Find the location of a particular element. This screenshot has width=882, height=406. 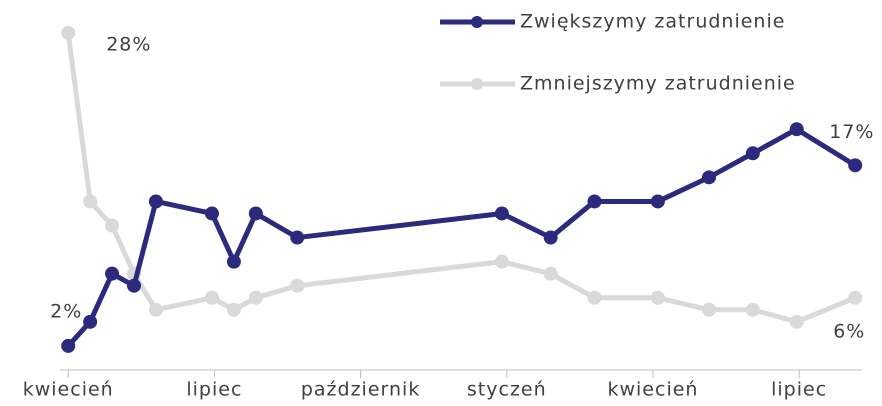

data-label: 28% is located at coordinates (128, 44).